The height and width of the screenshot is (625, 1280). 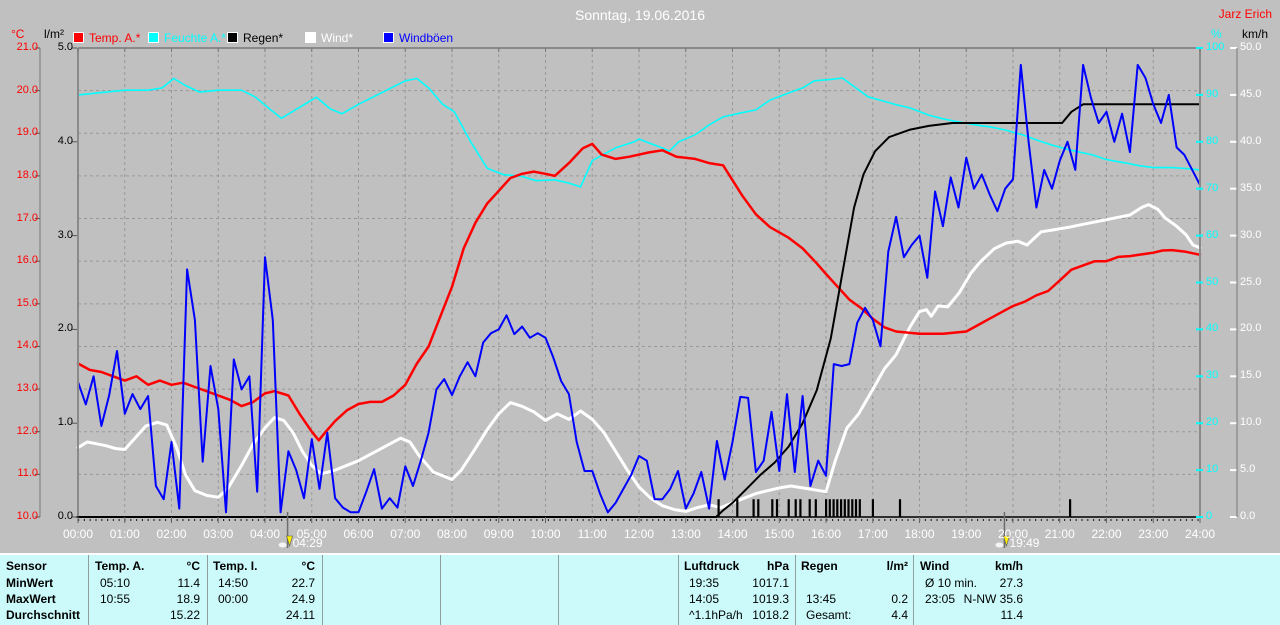 I want to click on y-tick-rain: 3.0, so click(x=65, y=234).